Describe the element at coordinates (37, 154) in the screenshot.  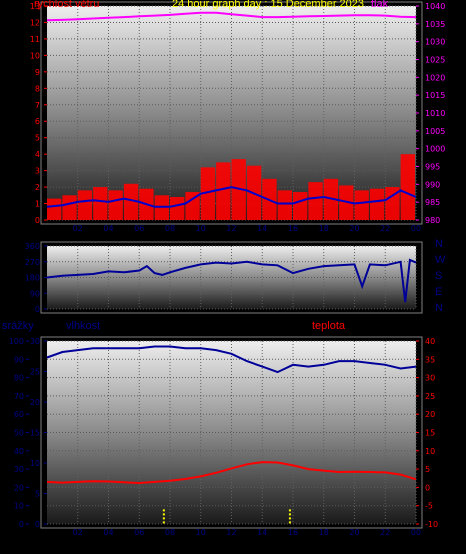
I see `y-tick-label: 4` at that location.